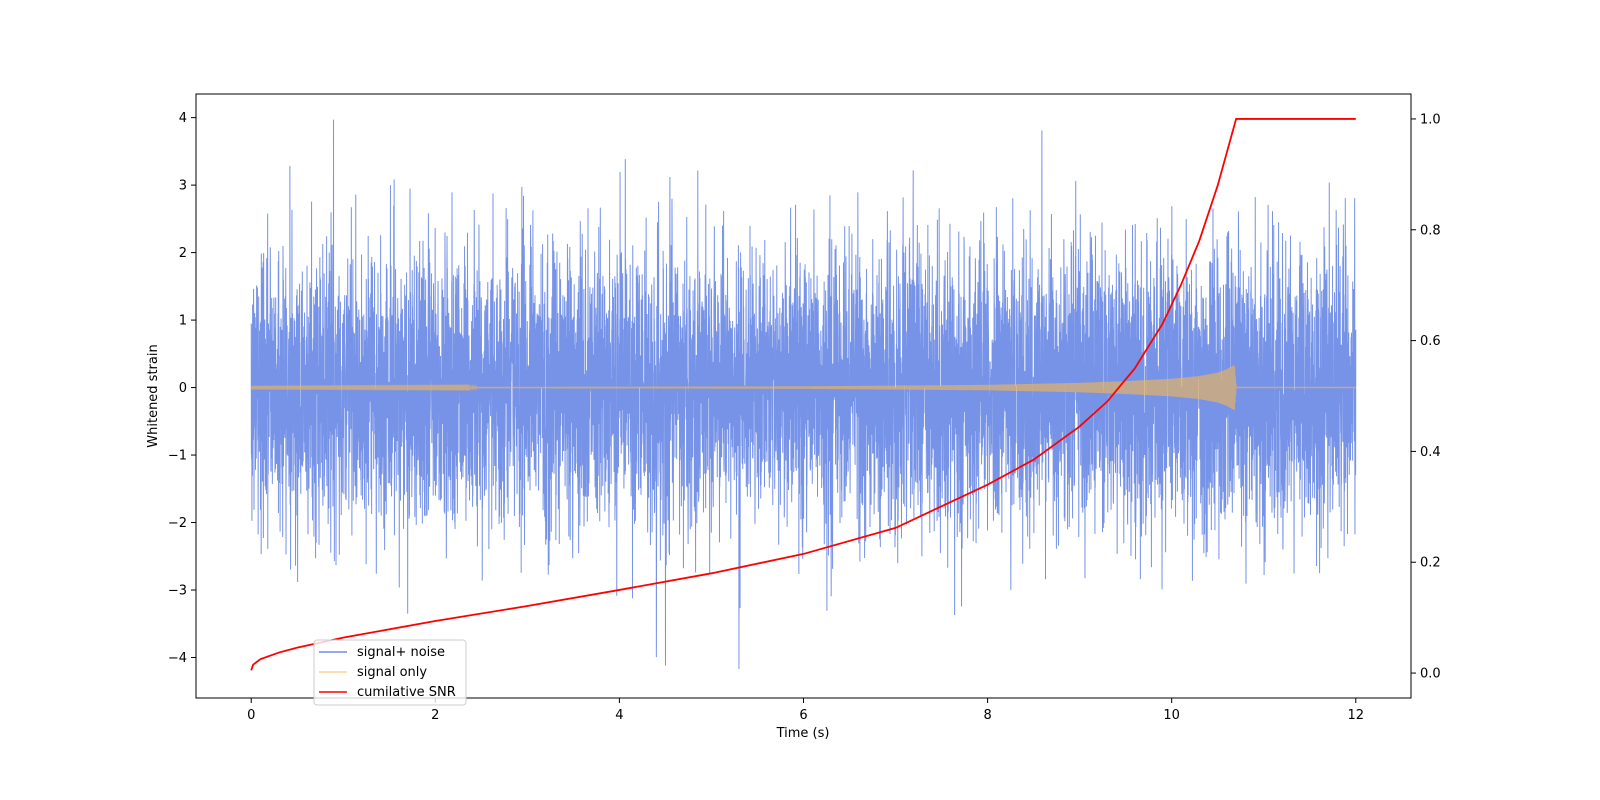 This screenshot has width=1600, height=800. Describe the element at coordinates (1355, 715) in the screenshot. I see `x-tick-label: 12` at that location.